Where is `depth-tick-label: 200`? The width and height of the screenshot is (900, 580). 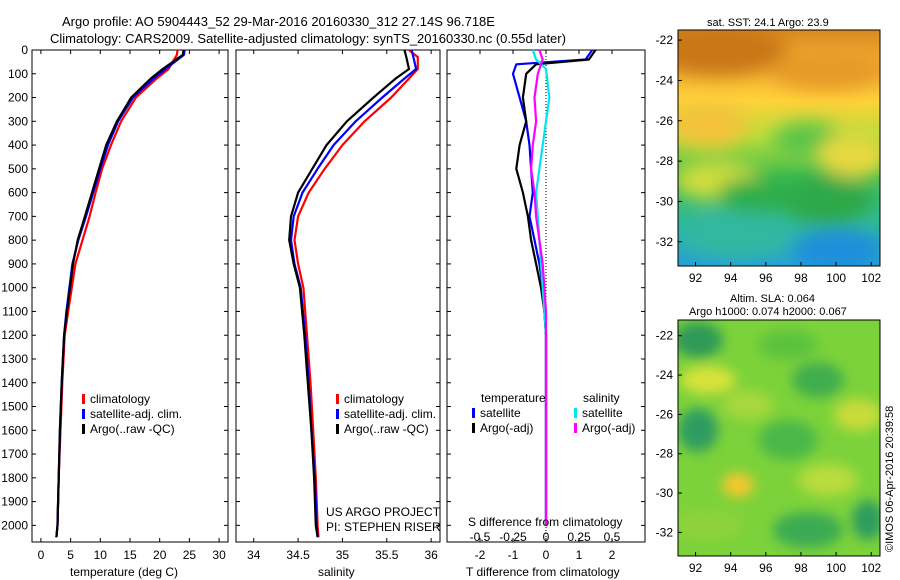
depth-tick-label: 200 is located at coordinates (18, 98).